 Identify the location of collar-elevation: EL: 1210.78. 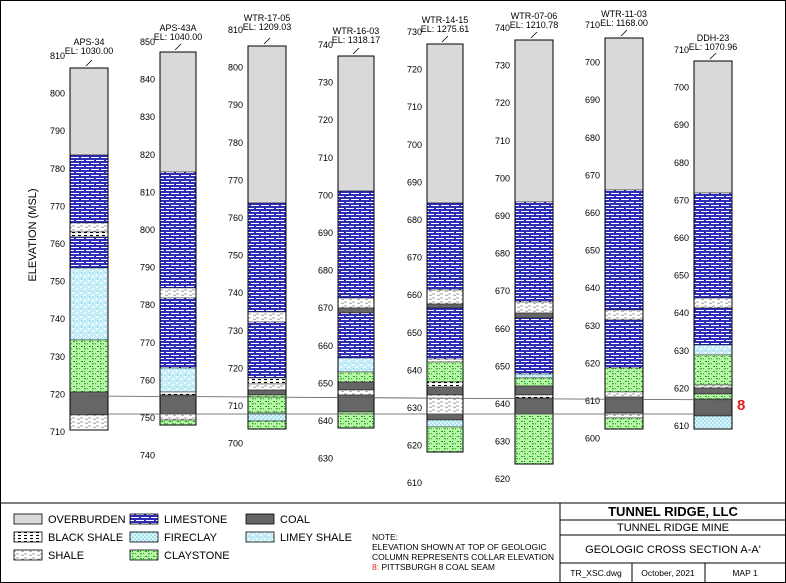
(534, 25).